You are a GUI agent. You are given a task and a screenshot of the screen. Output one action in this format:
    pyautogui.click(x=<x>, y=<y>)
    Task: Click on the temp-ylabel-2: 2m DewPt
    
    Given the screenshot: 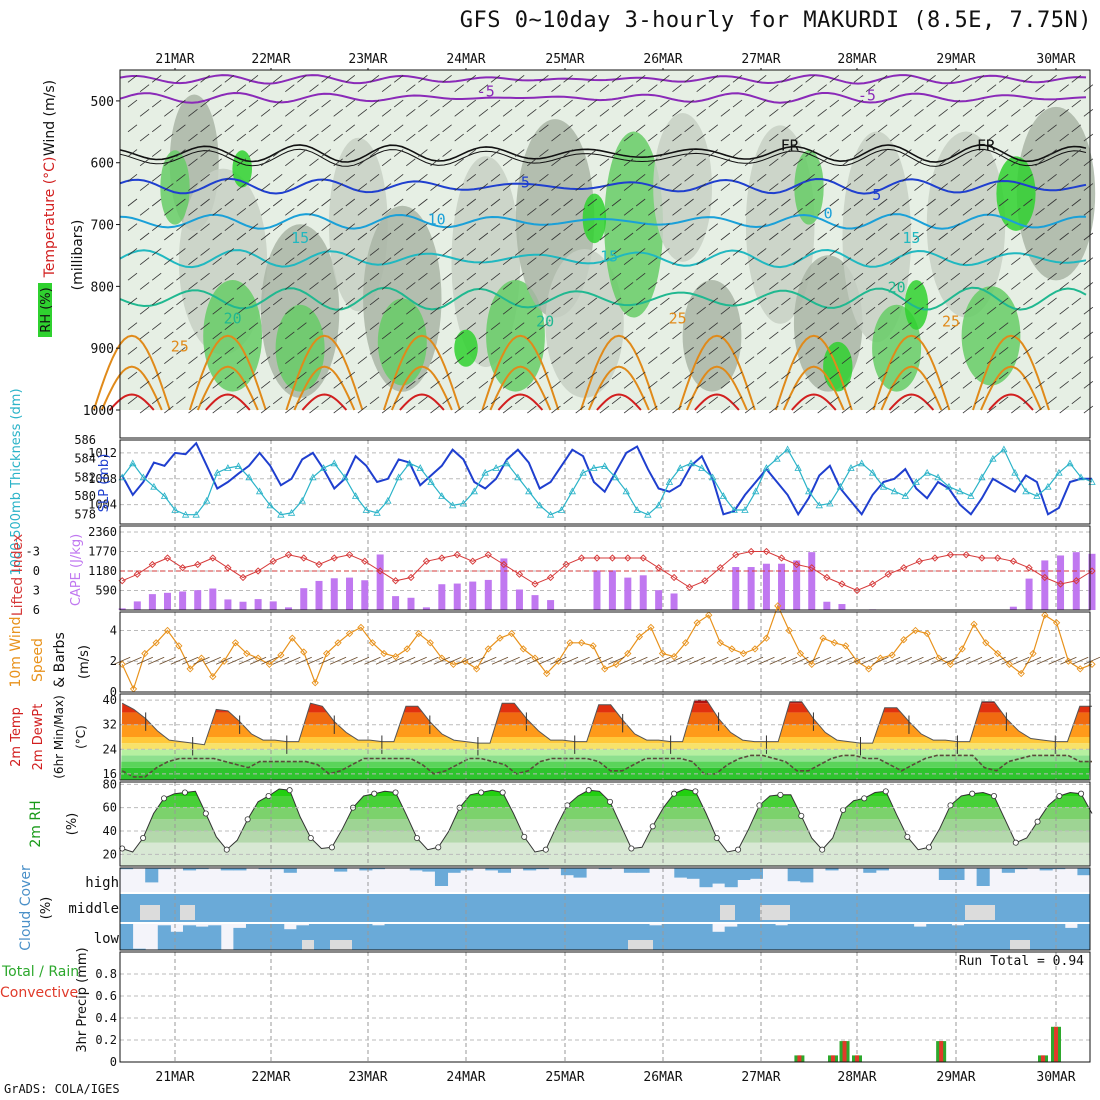 What is the action you would take?
    pyautogui.click(x=38, y=737)
    